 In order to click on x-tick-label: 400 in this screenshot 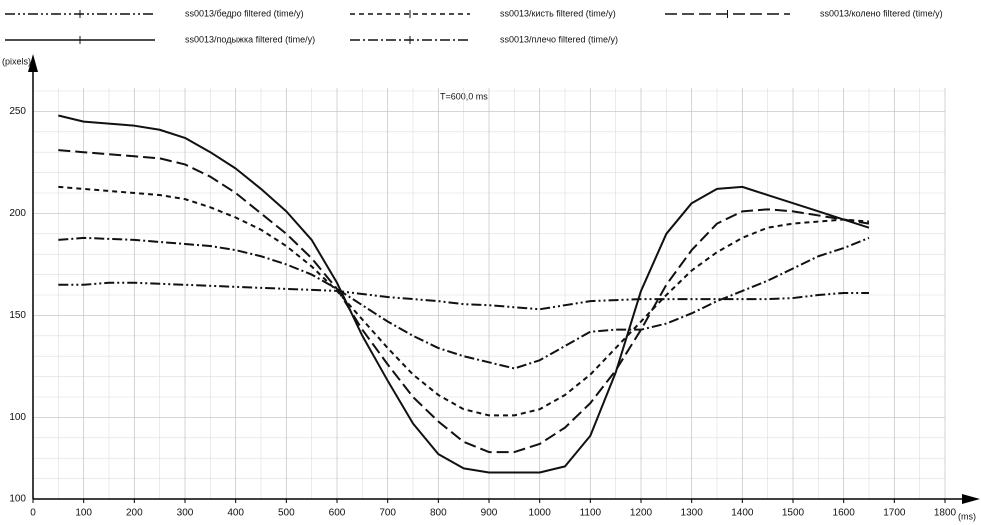, I will do `click(235, 513)`.